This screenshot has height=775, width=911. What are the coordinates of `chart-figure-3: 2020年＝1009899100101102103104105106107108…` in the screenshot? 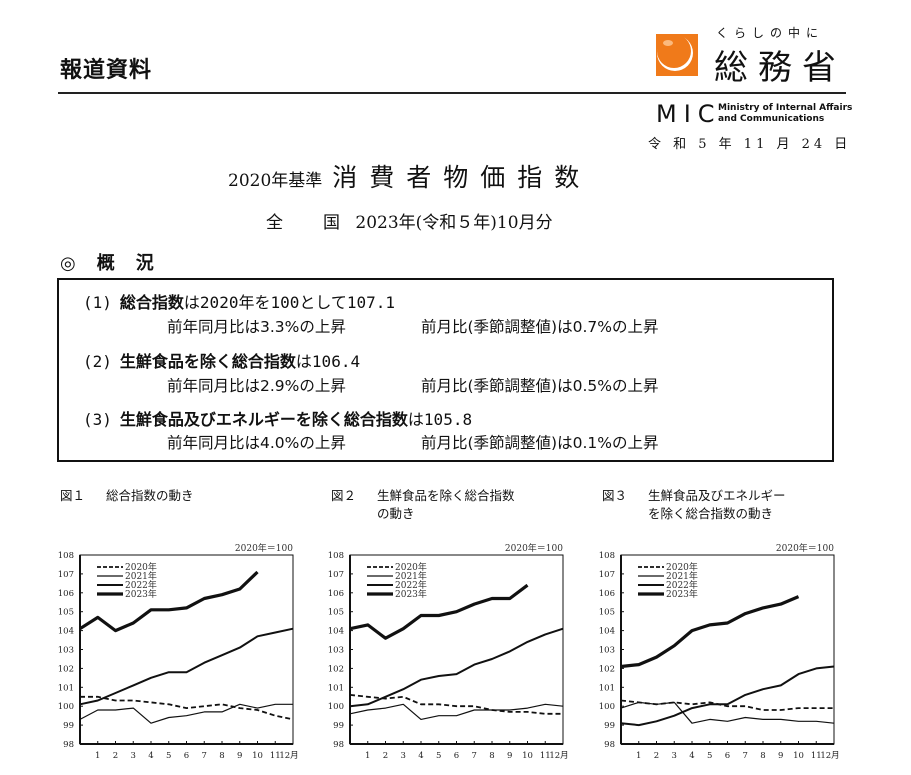 It's located at (719, 651).